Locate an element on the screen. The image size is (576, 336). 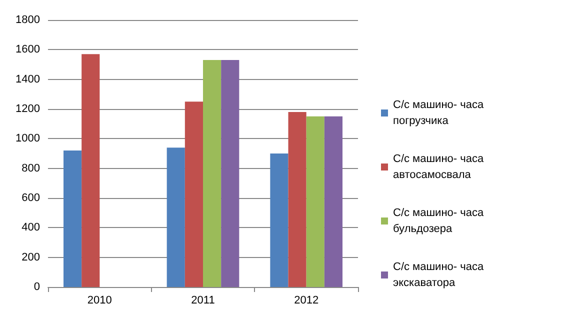
y-tick-label: 1200 is located at coordinates (28, 109).